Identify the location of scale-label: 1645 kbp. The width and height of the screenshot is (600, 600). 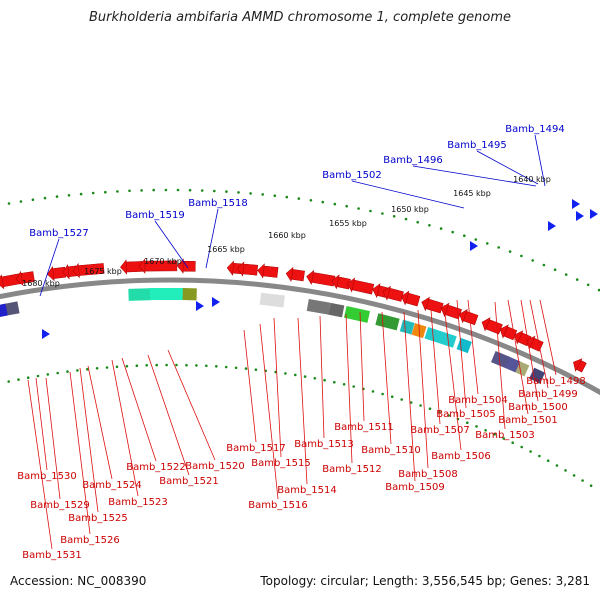
(472, 193).